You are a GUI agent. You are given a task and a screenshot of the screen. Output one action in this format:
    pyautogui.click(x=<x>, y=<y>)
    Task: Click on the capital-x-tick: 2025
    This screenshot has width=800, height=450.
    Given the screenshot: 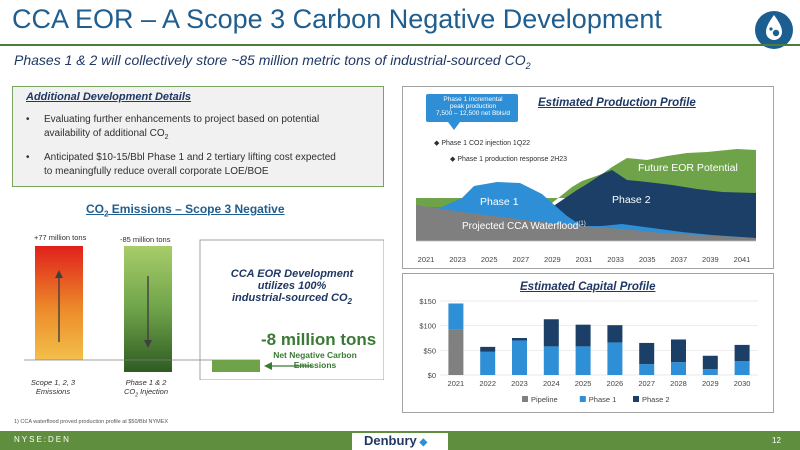 What is the action you would take?
    pyautogui.click(x=583, y=383)
    